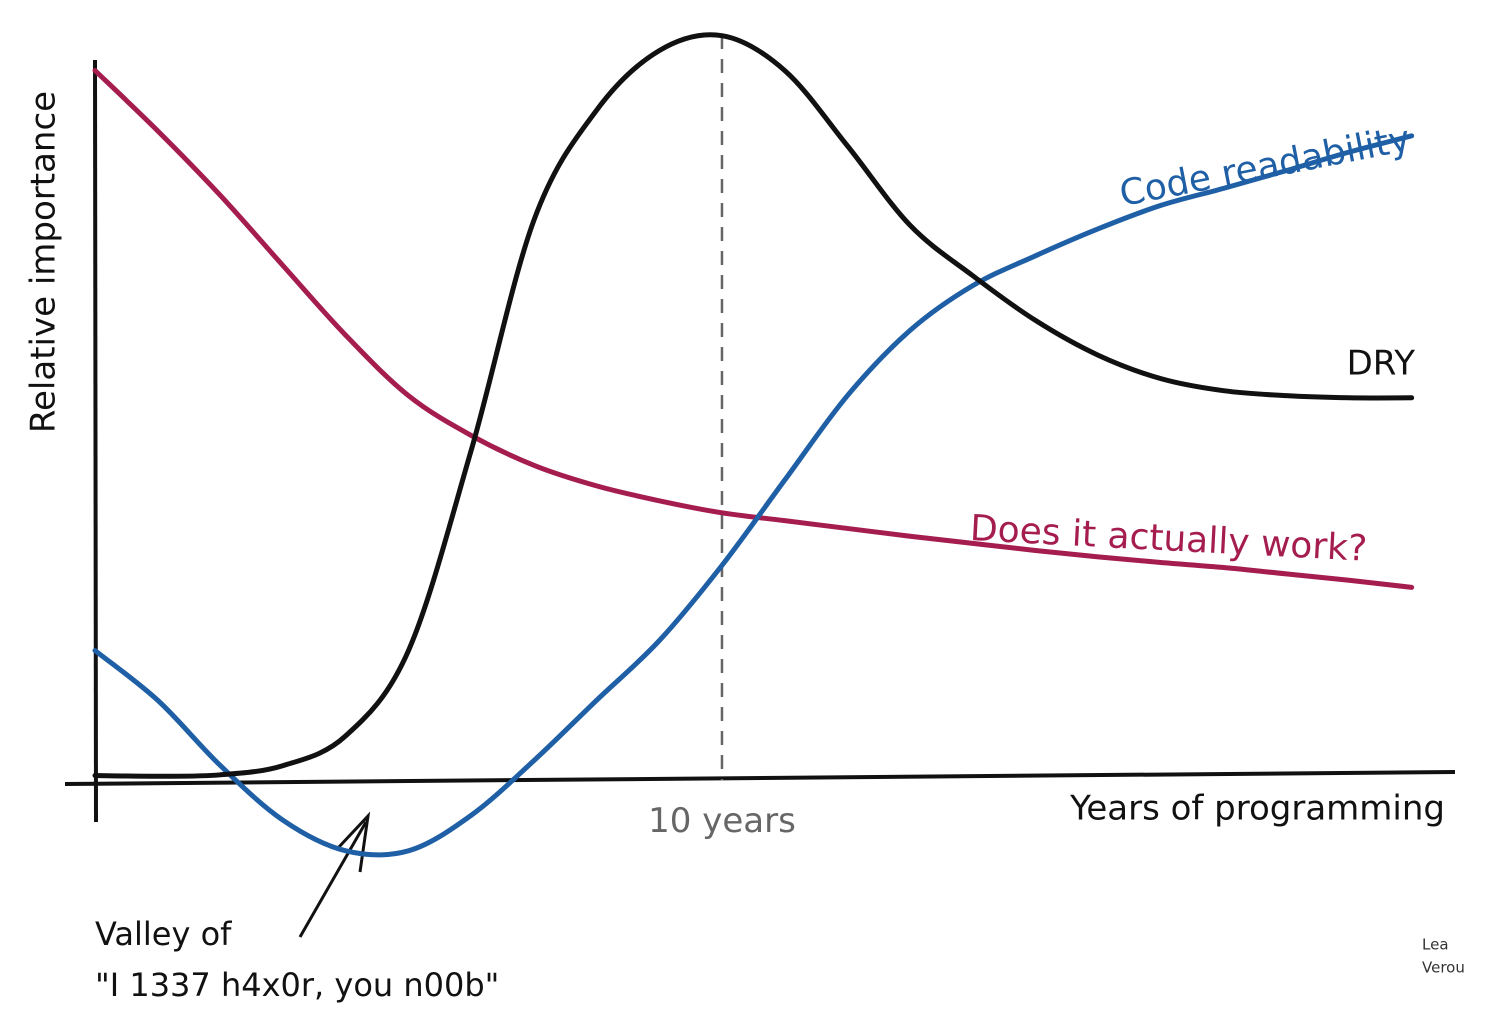 This screenshot has width=1491, height=1032. I want to click on series-label: Does it actually work?, so click(1168, 539).